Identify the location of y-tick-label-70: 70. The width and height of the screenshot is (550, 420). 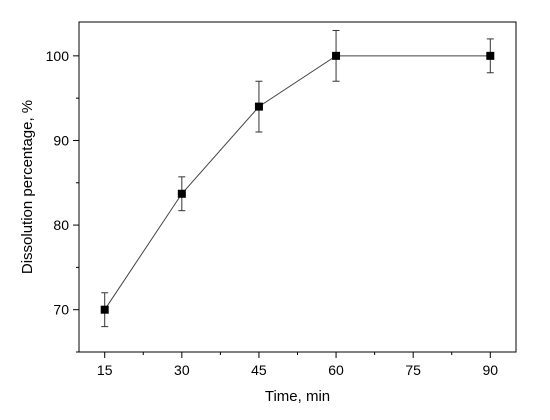
(61, 310).